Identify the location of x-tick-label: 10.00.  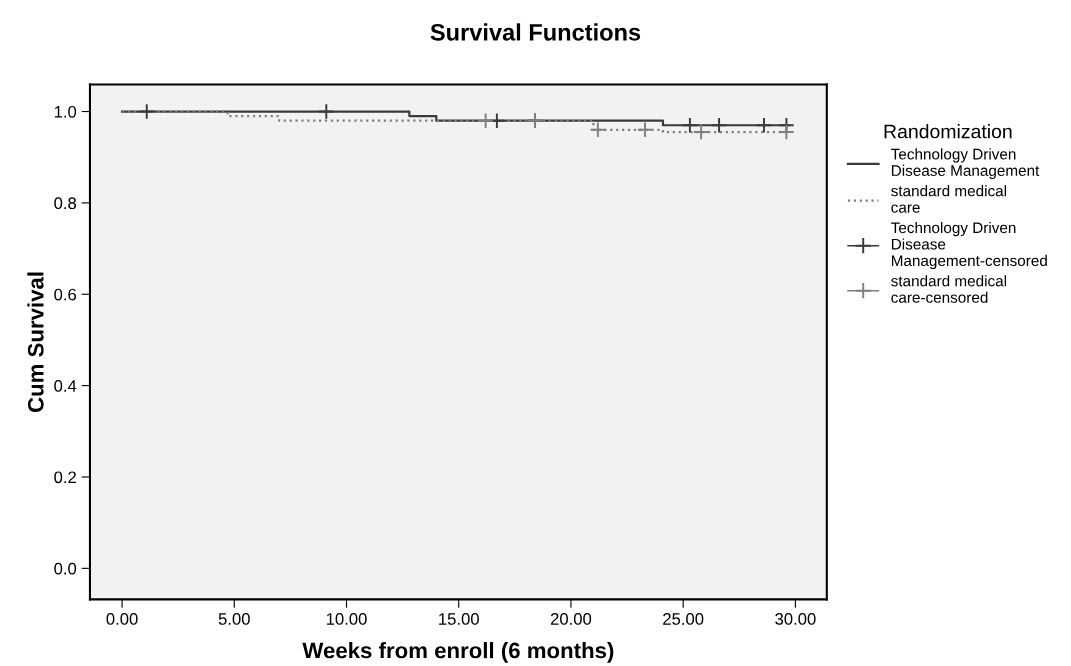
(346, 619).